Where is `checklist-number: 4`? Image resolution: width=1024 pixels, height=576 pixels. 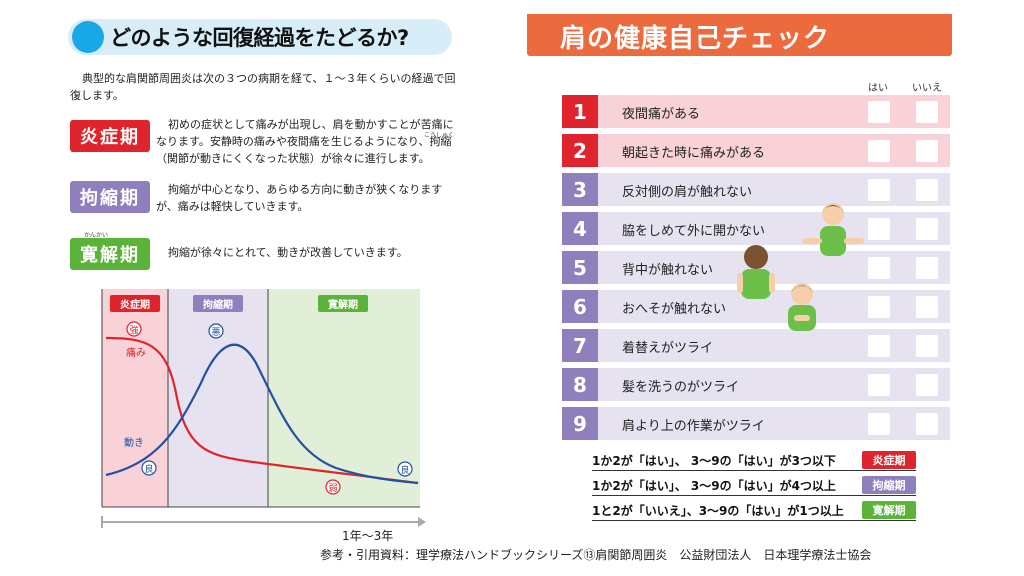
checklist-number: 4 is located at coordinates (580, 228).